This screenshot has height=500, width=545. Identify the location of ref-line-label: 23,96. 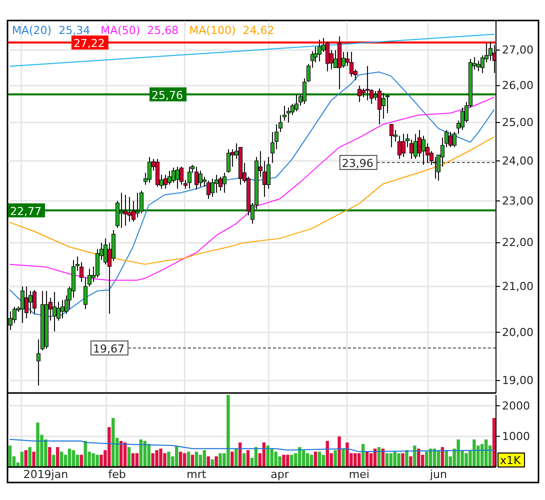
(358, 163).